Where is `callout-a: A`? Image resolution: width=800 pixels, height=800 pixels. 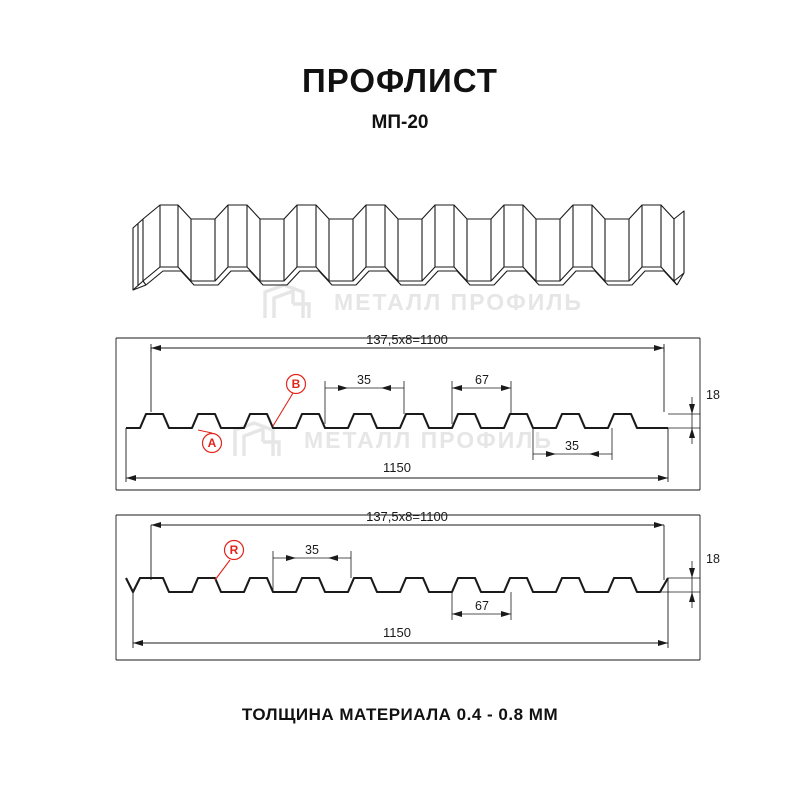
callout-a: A is located at coordinates (210, 441).